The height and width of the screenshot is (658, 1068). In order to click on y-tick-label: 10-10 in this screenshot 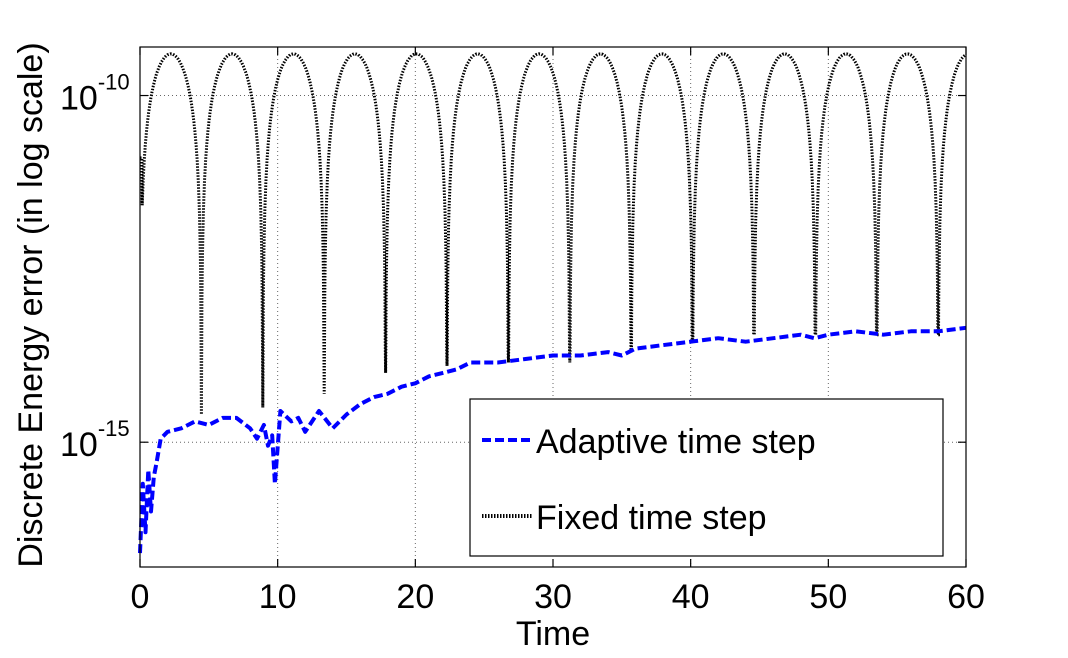, I will do `click(95, 94)`.